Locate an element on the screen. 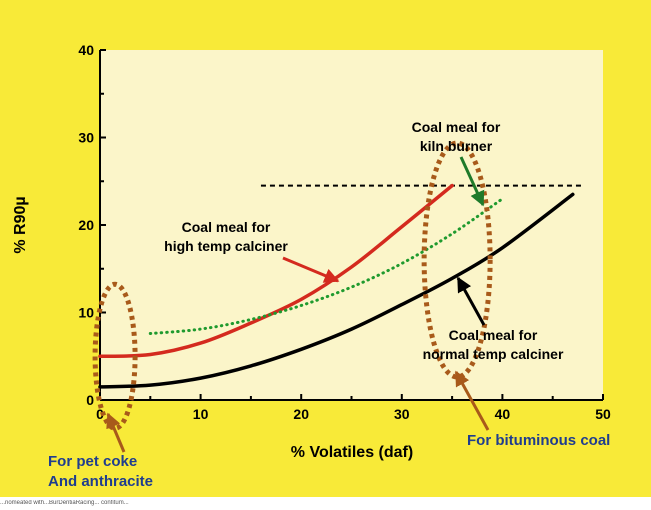 The image size is (651, 510). annotation-pet-coke-line: And anthracite is located at coordinates (100, 481).